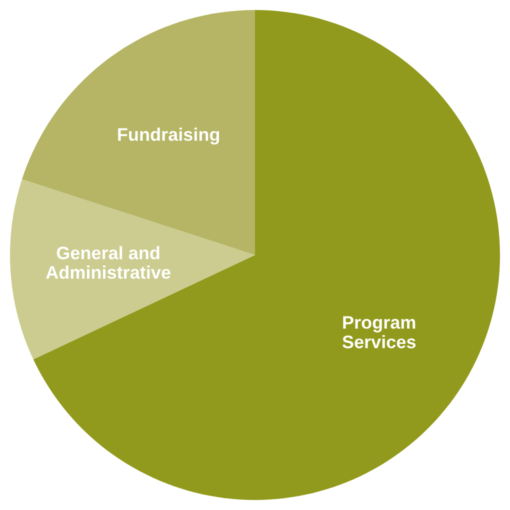 This screenshot has width=510, height=510. Describe the element at coordinates (108, 262) in the screenshot. I see `slice-label: General and Administrative` at that location.